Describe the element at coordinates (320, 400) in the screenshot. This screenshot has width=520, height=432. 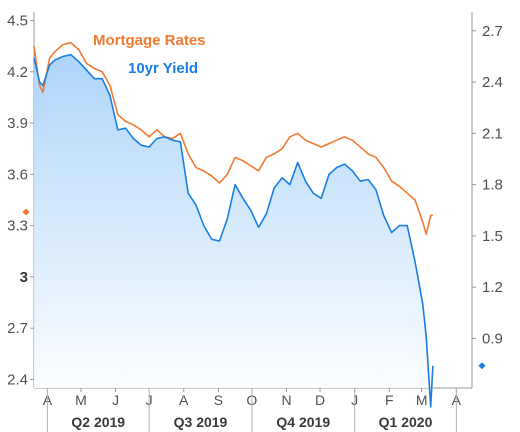
I see `month-label: D` at that location.